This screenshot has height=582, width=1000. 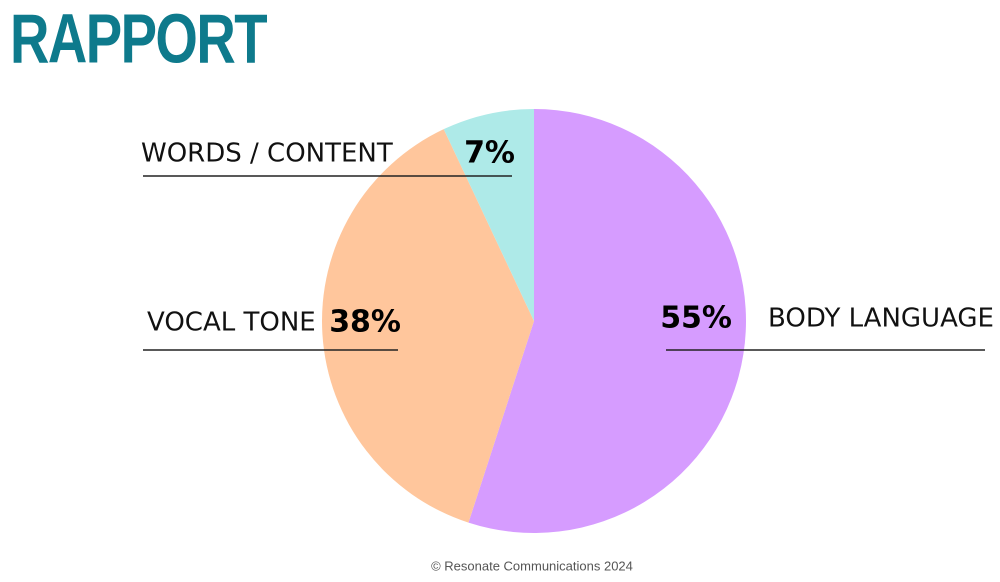 I want to click on value-label: 38%, so click(x=365, y=322).